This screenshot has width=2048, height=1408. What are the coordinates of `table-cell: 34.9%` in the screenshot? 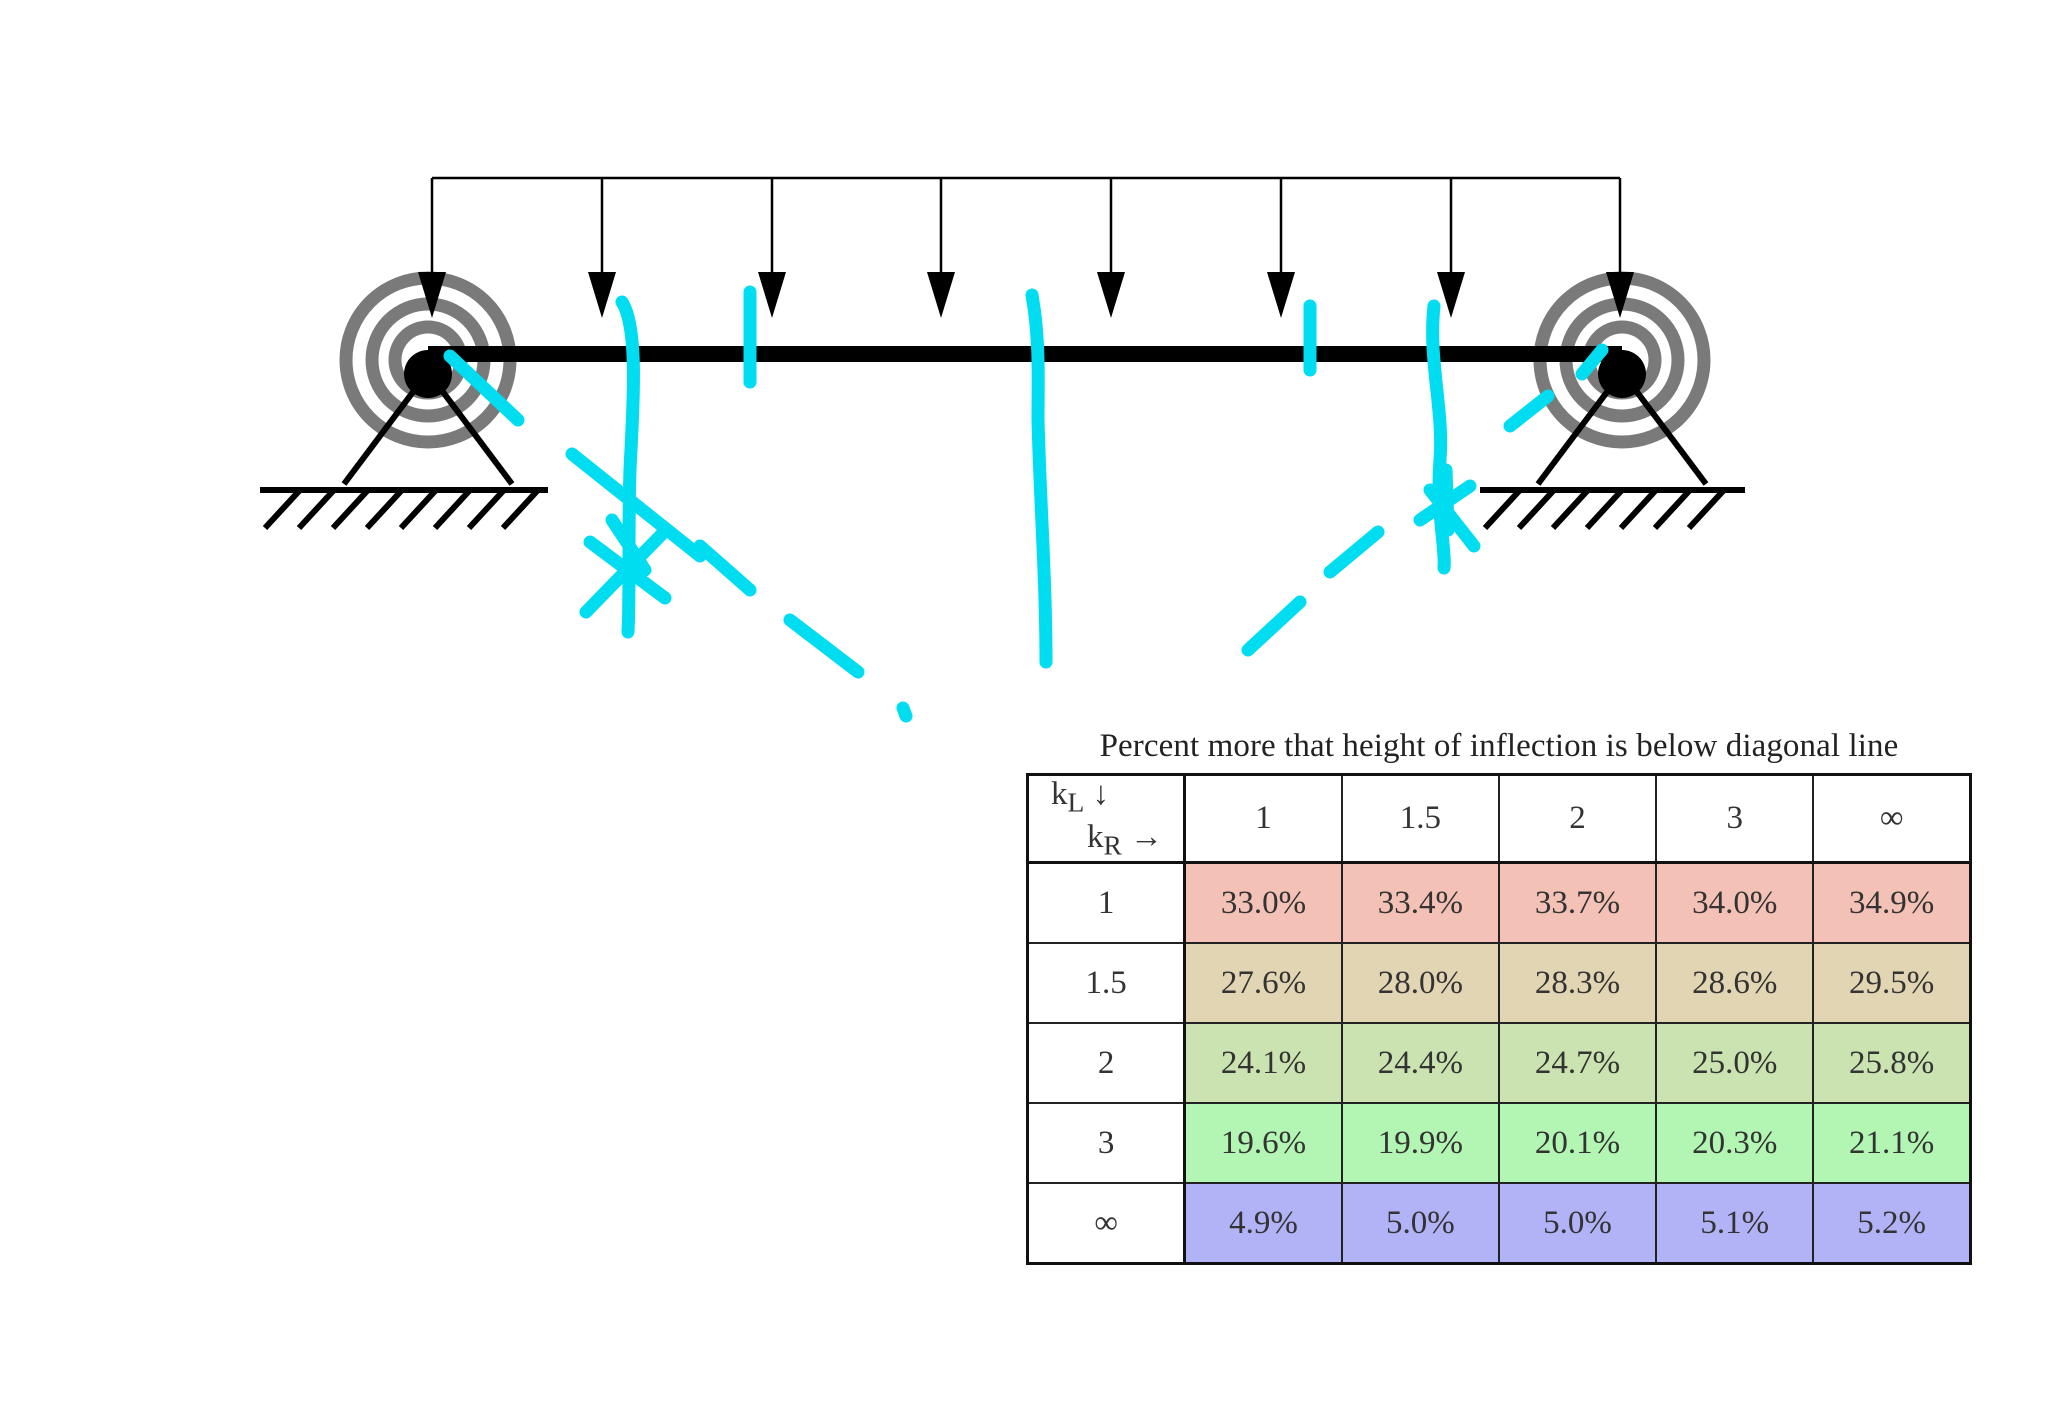 It's located at (1892, 903).